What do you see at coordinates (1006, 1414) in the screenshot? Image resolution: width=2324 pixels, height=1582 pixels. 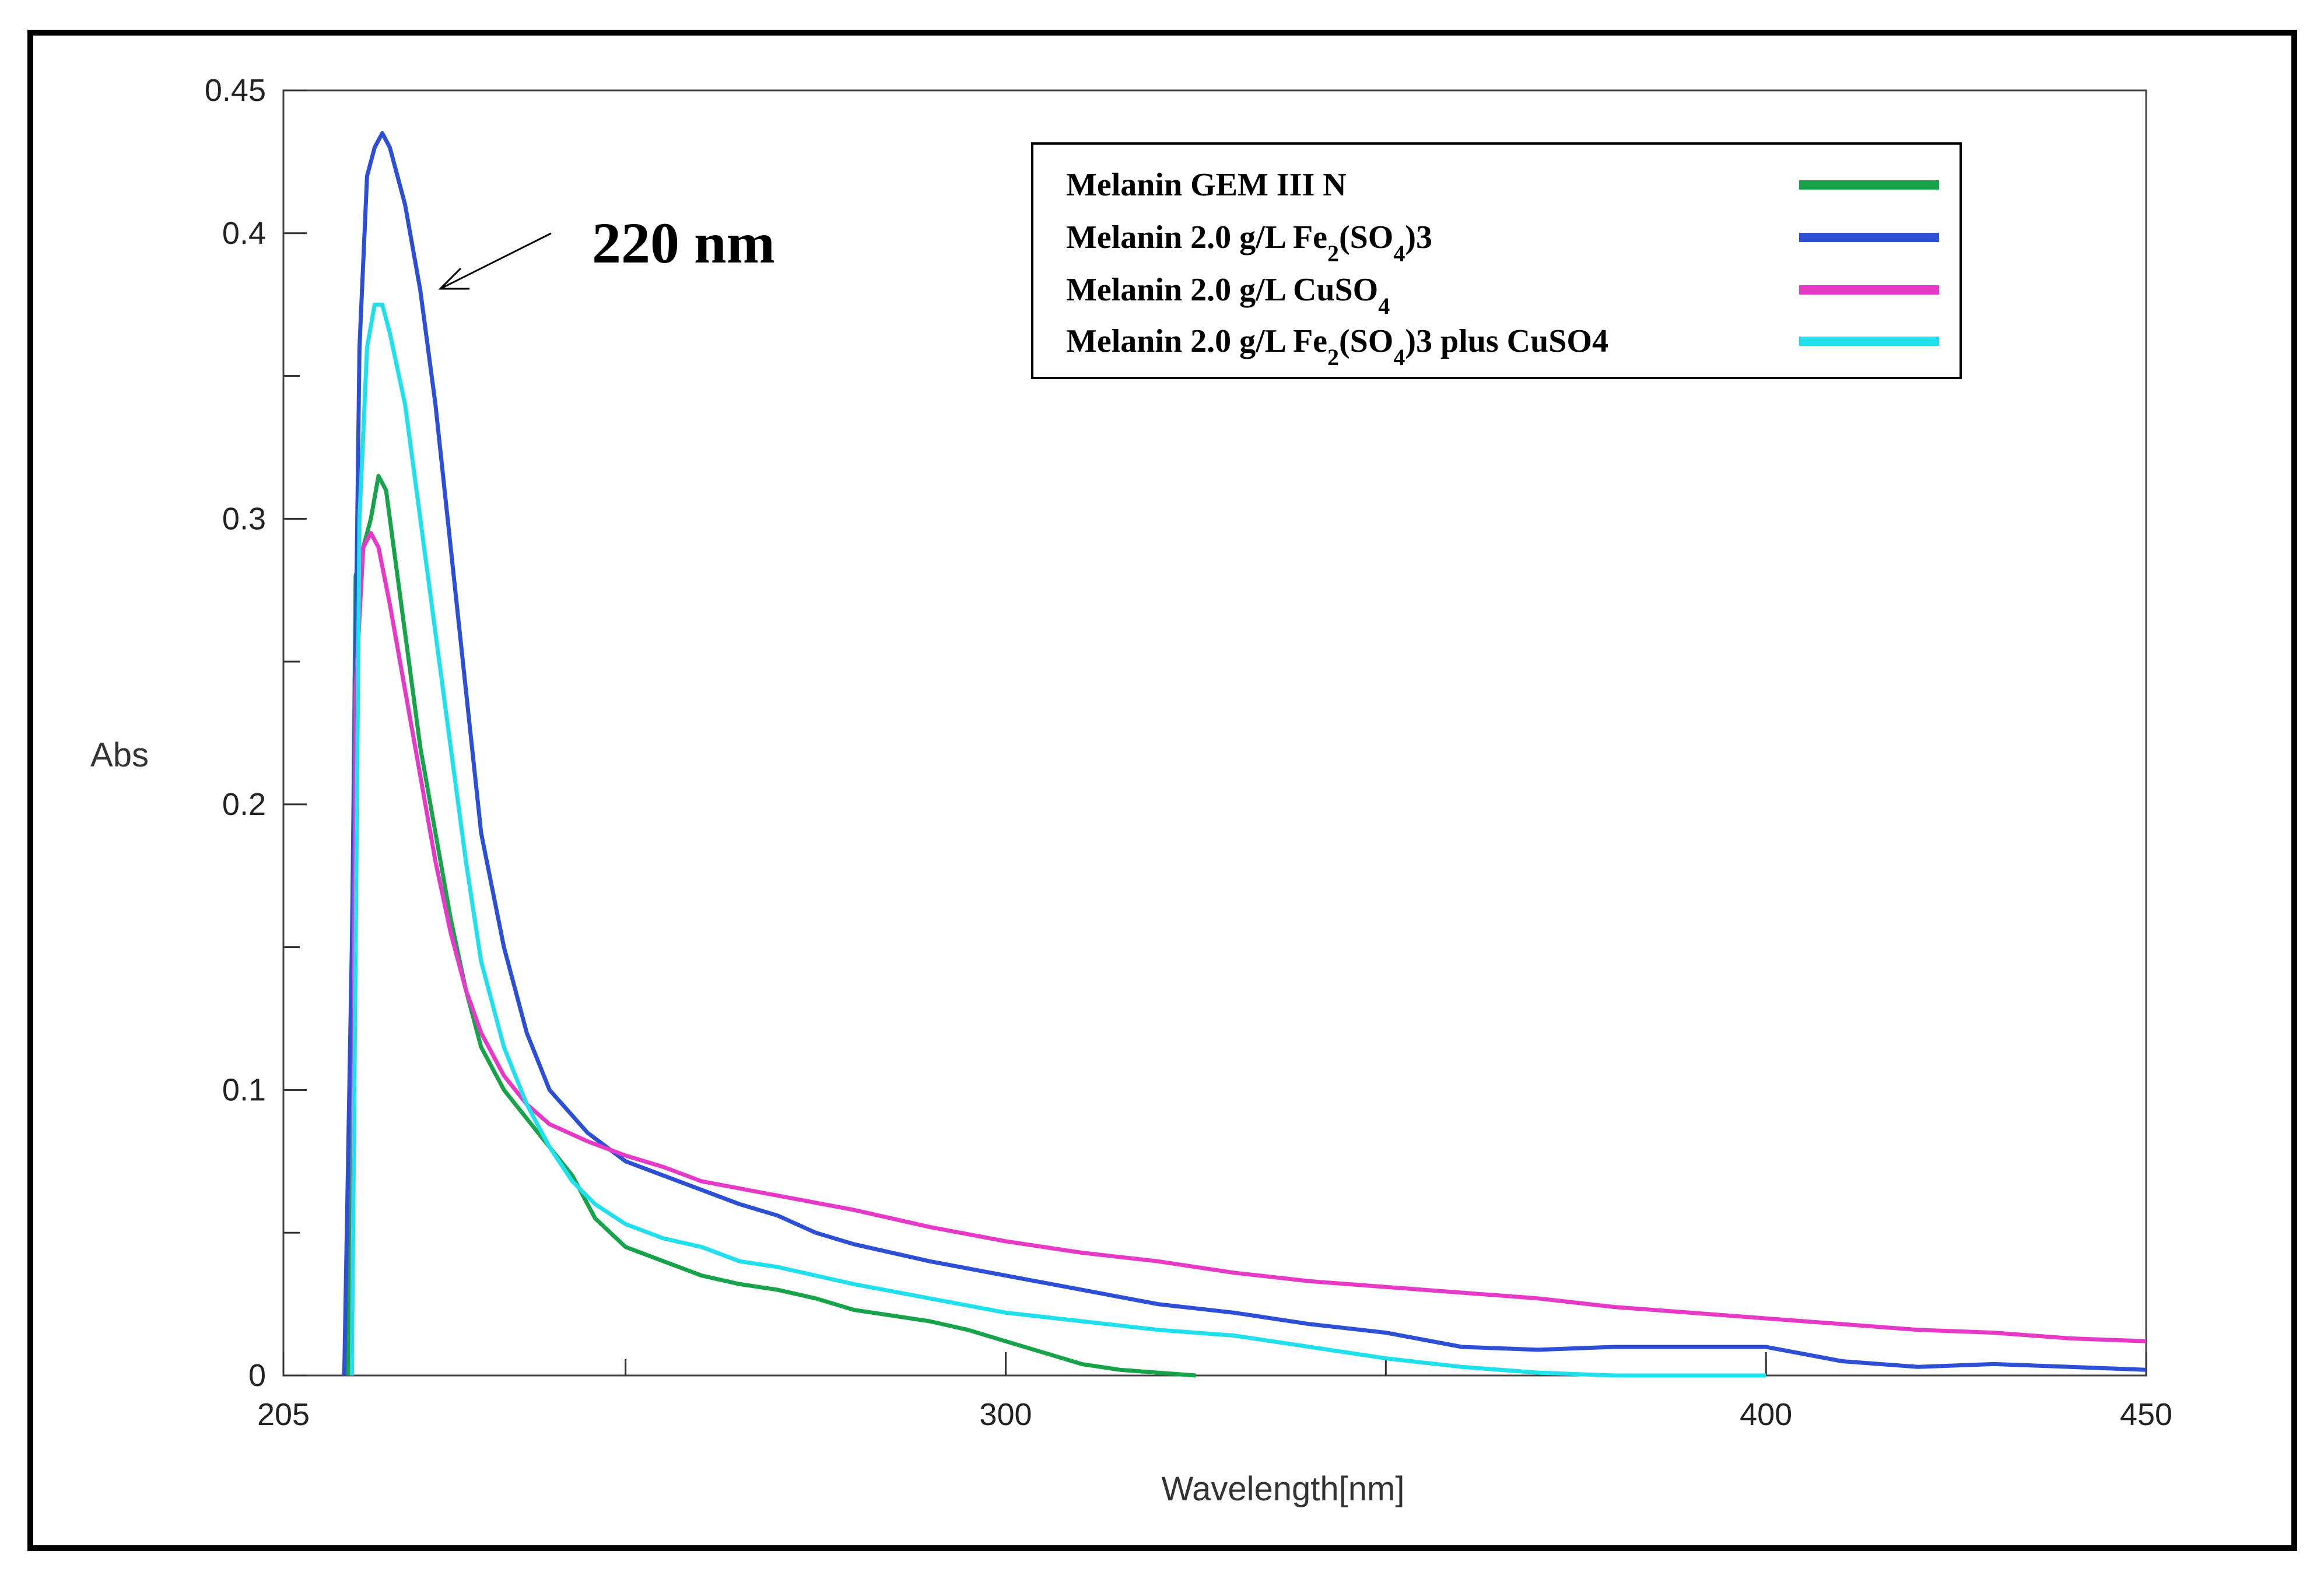 I see `x-tick-label: 300` at bounding box center [1006, 1414].